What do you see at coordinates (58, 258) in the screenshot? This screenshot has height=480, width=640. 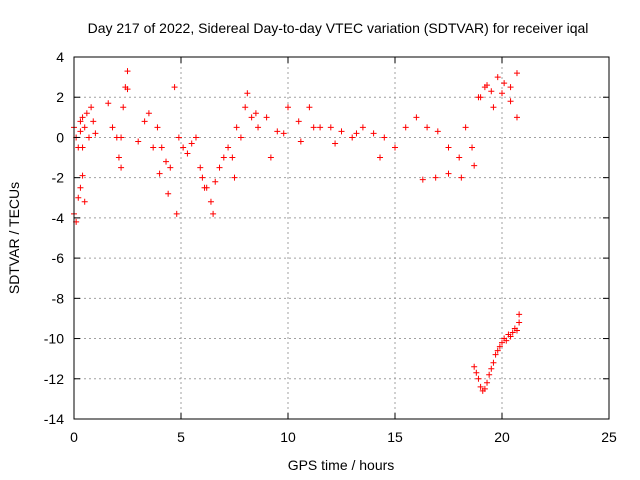 I see `y-tick-label: -6` at bounding box center [58, 258].